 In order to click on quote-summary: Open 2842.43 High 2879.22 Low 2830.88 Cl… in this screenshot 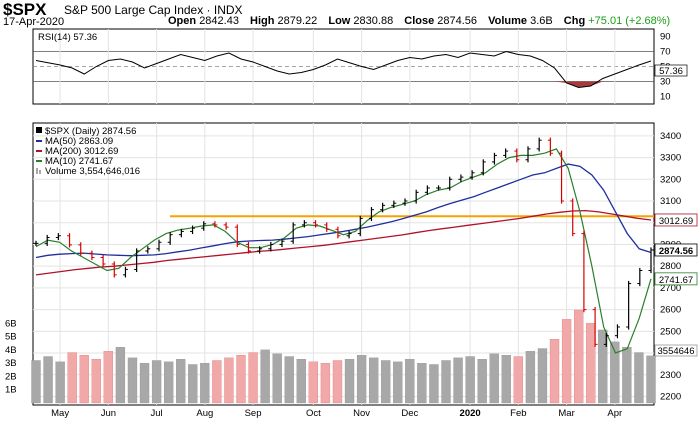, I will do `click(419, 21)`.